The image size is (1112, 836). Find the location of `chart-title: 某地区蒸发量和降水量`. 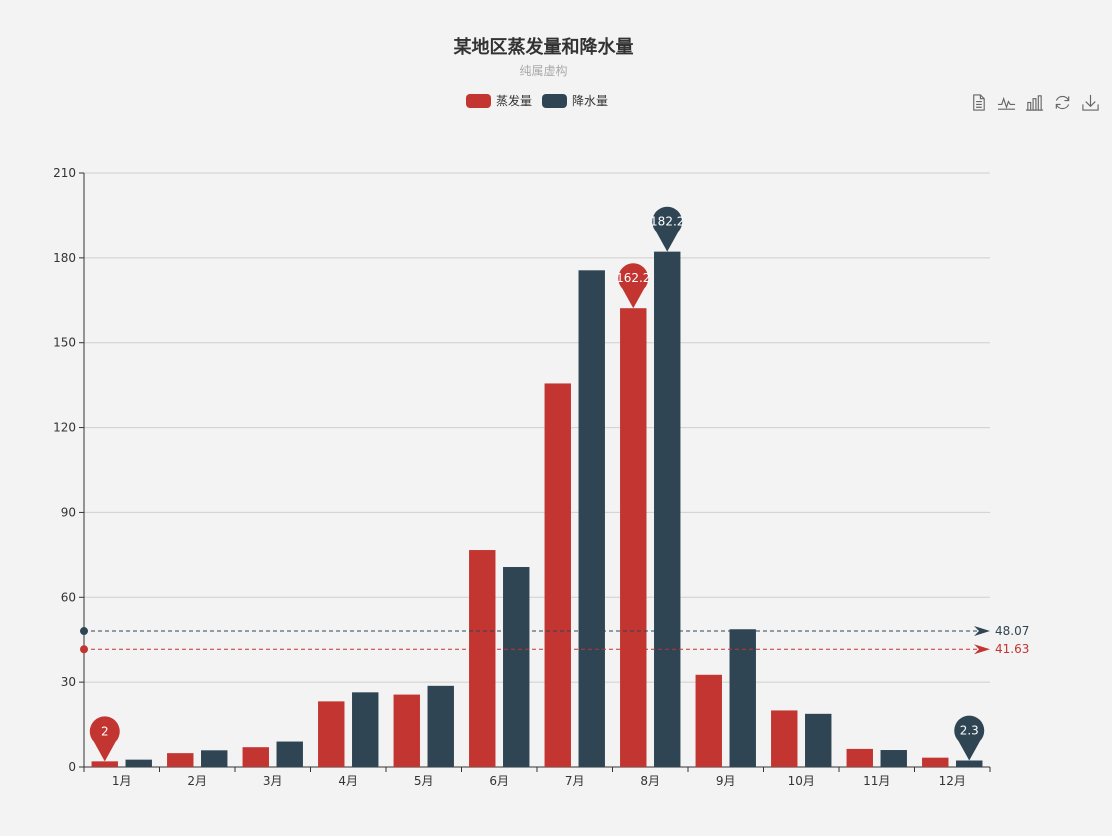

chart-title: 某地区蒸发量和降水量 is located at coordinates (543, 47).